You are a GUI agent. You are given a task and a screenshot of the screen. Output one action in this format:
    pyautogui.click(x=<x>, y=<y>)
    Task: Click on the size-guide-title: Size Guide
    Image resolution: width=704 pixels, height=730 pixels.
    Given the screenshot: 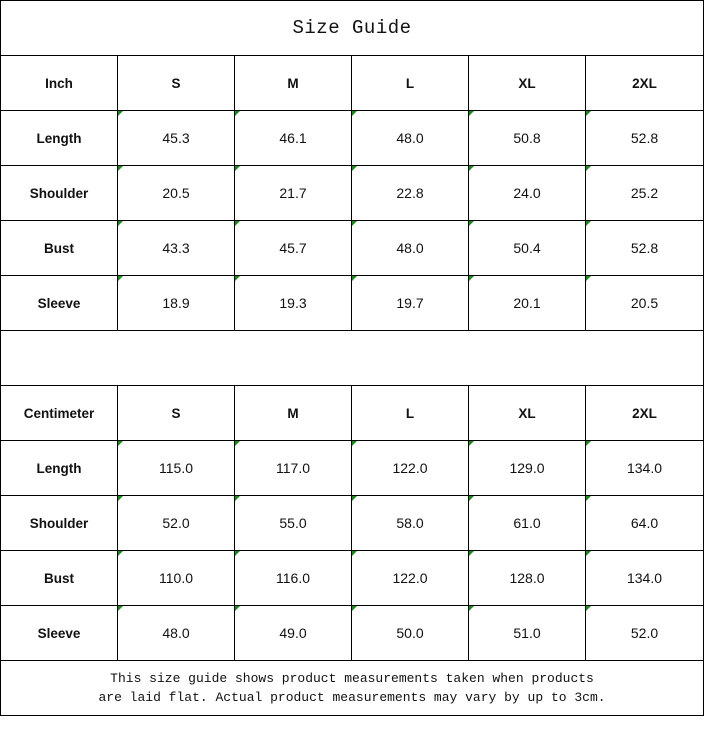 What is the action you would take?
    pyautogui.click(x=352, y=28)
    